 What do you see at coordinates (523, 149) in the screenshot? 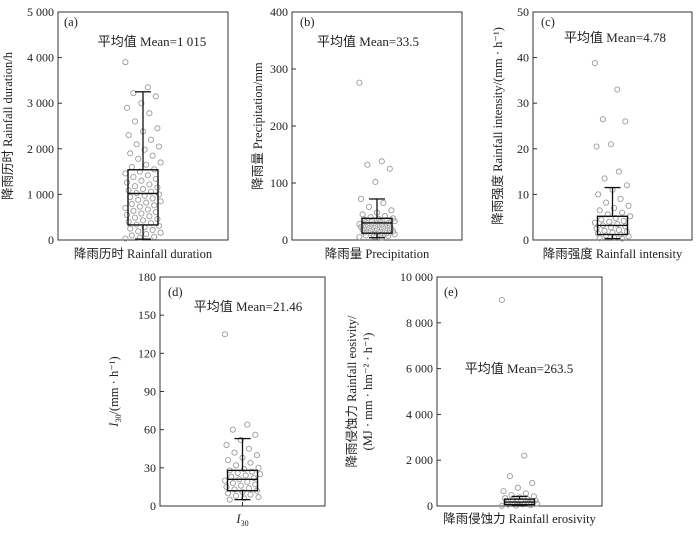
I see `y-tick-label: 20` at bounding box center [523, 149].